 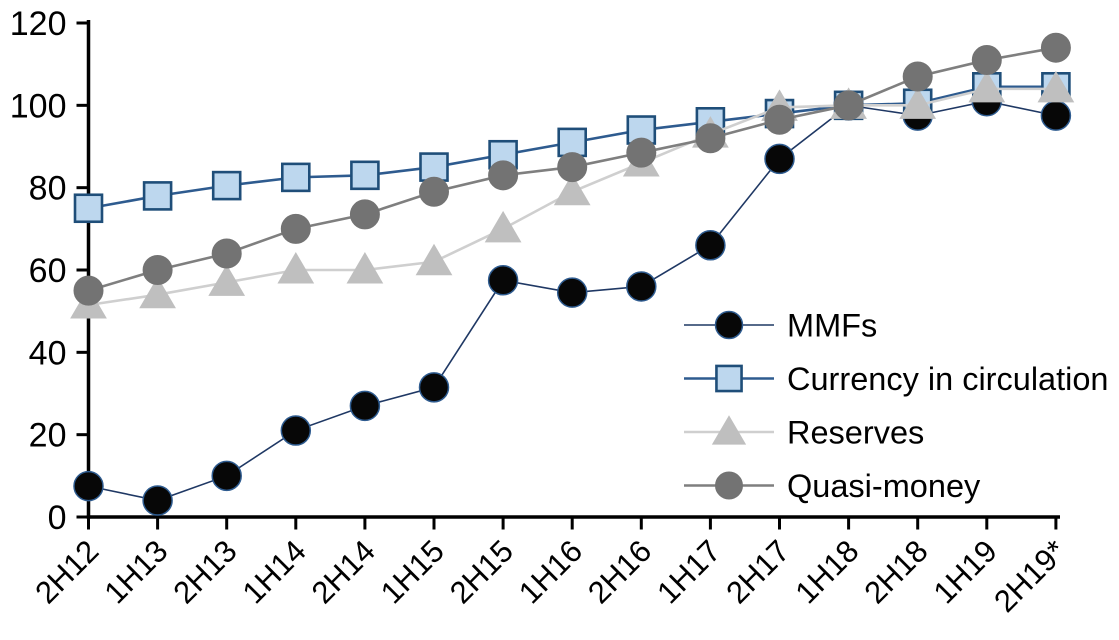 What do you see at coordinates (296, 268) in the screenshot?
I see `marker-reserves-1h14` at bounding box center [296, 268].